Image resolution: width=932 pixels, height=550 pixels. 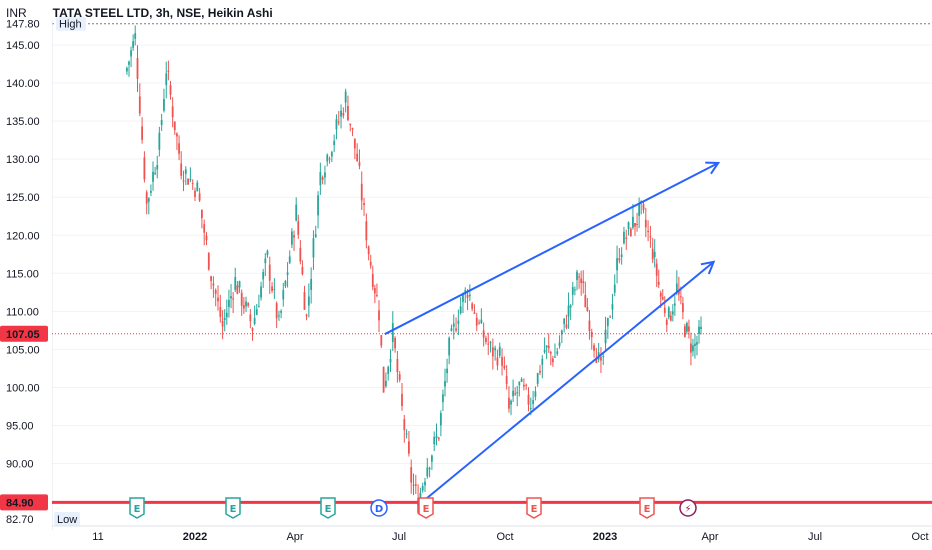 I want to click on time-axis: 11 2022 Apr Jul Oct 2023 Apr Jul Oct, so click(x=492, y=534).